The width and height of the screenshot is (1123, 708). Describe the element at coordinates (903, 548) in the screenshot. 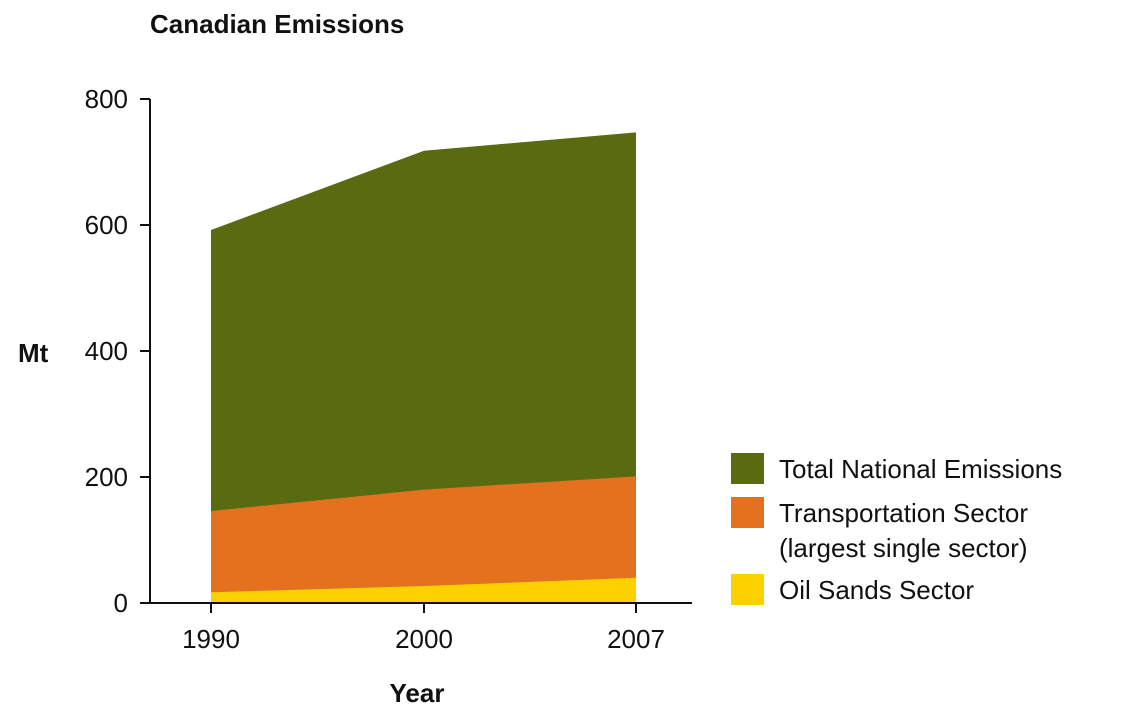

I see `legend-label-2-line2: (largest single sector)` at that location.